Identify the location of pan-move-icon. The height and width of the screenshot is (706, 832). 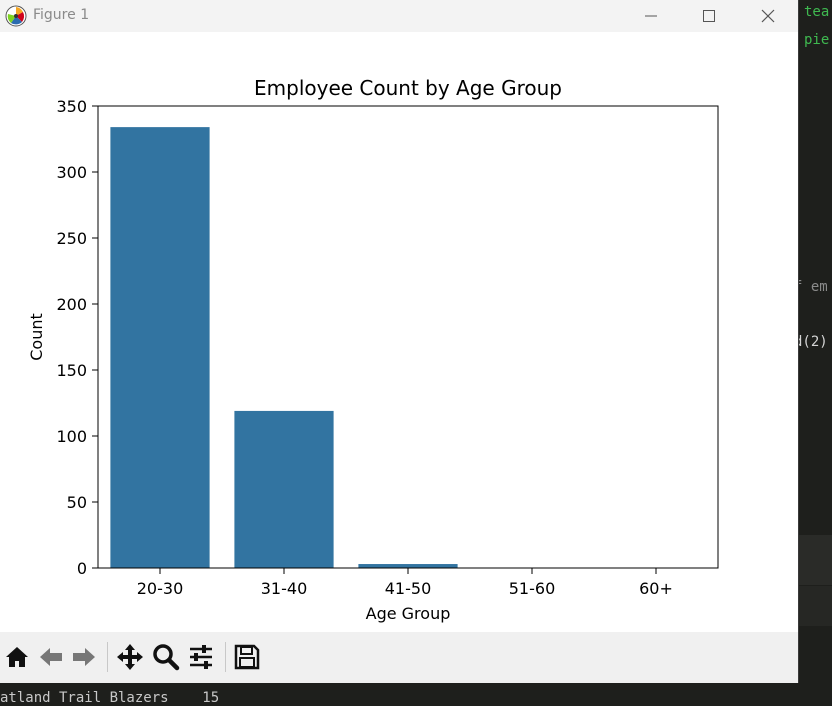
(130, 657).